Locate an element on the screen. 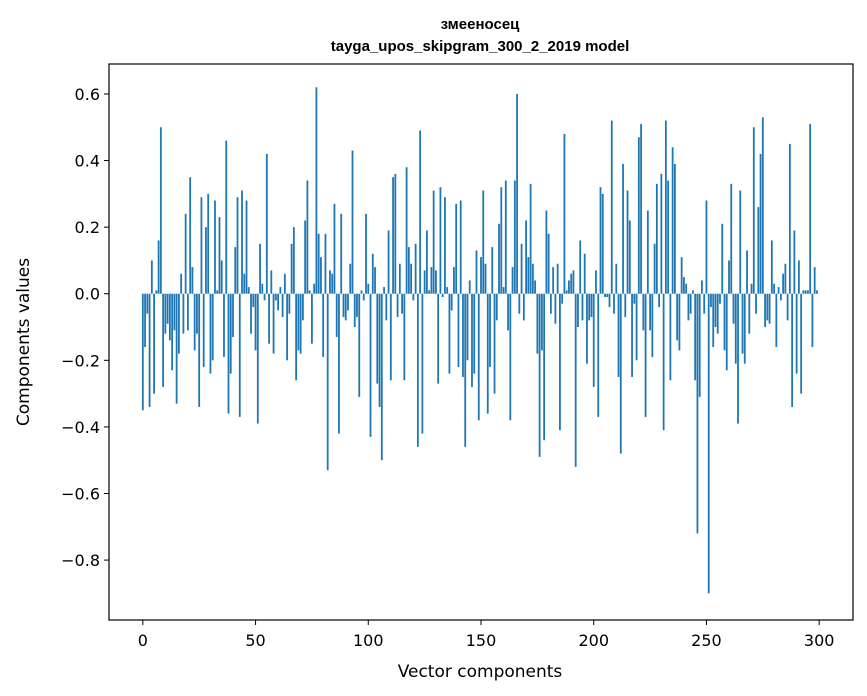 This screenshot has height=696, width=867. x-tick-label: 100 is located at coordinates (368, 640).